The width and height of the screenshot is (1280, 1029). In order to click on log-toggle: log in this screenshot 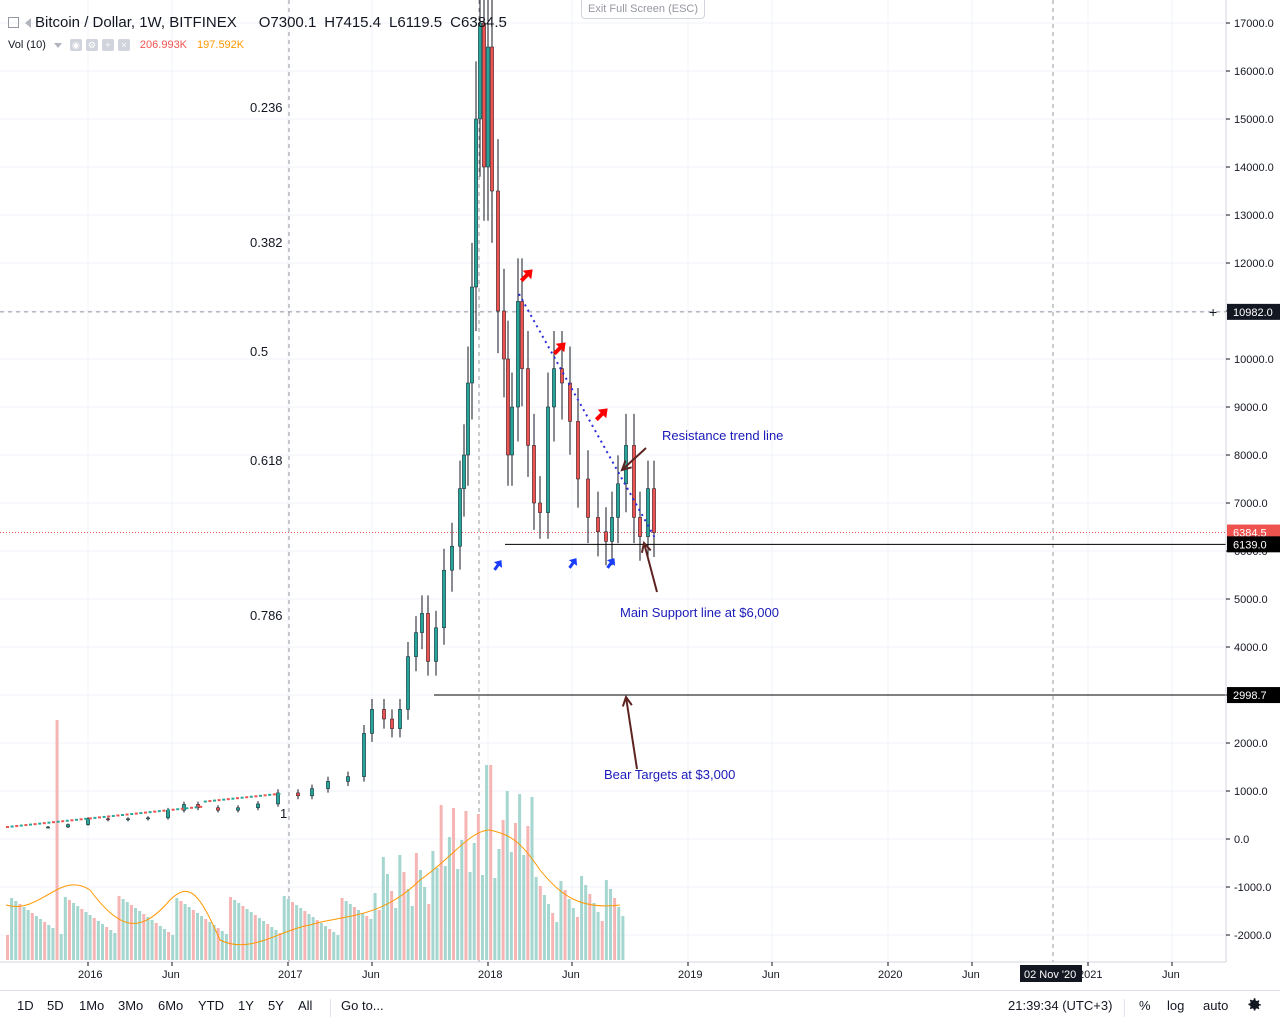, I will do `click(1176, 1005)`.